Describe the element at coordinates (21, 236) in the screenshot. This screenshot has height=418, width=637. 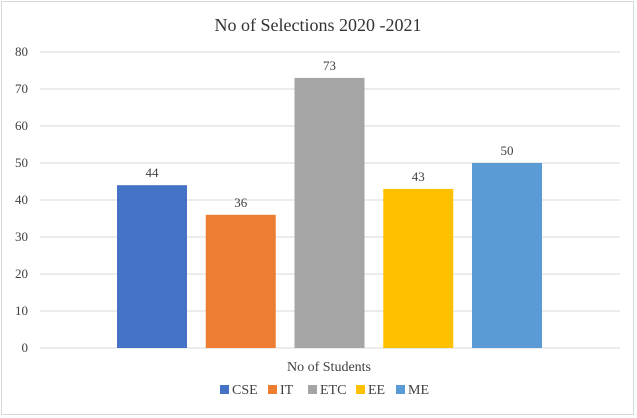
I see `y-tick-label: 30` at that location.